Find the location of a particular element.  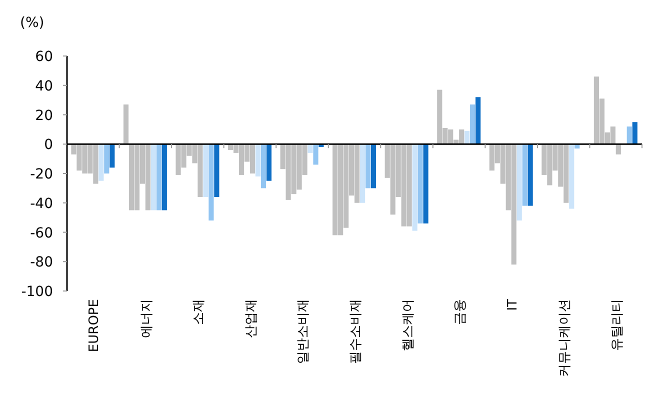

y-tick-label: -60 is located at coordinates (41, 233).